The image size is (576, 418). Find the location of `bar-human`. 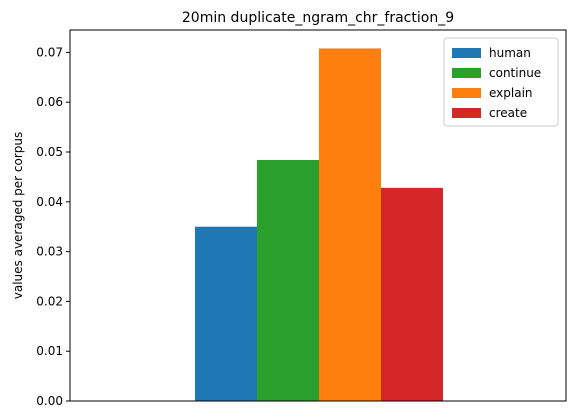

bar-human is located at coordinates (226, 313).